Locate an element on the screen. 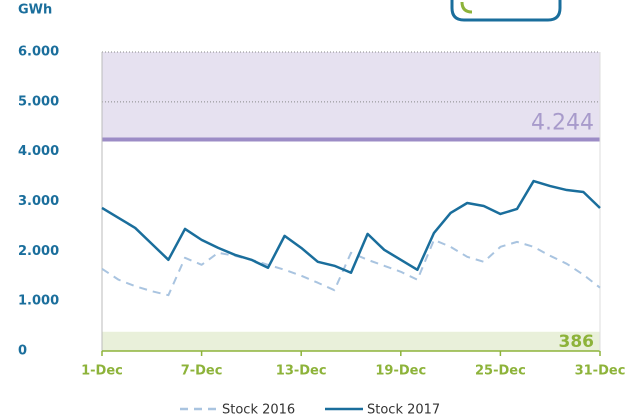  band is located at coordinates (351, 341).